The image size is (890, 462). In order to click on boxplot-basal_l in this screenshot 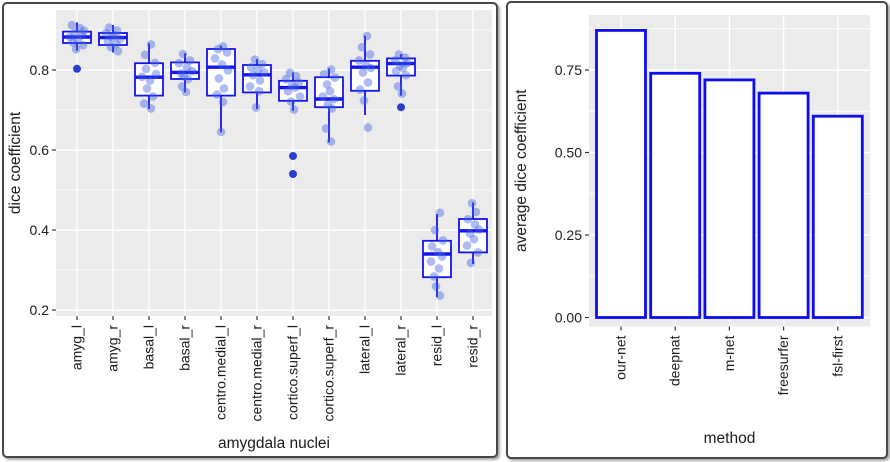, I will do `click(149, 76)`.